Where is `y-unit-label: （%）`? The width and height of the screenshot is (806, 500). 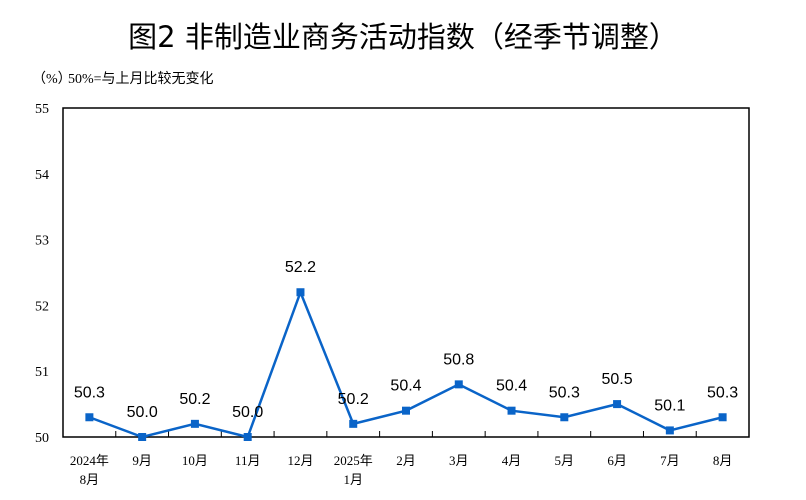 y-unit-label: （%） is located at coordinates (52, 79).